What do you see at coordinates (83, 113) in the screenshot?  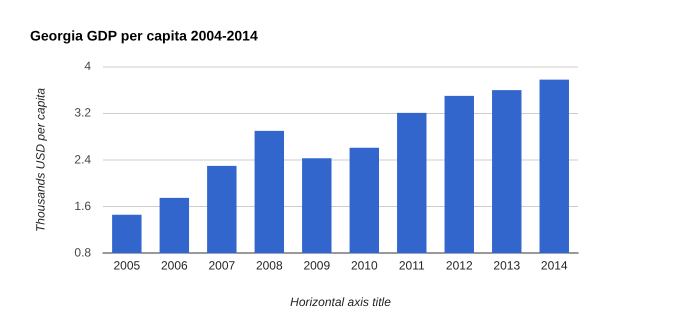 I see `y-tick-label: 3.2` at bounding box center [83, 113].